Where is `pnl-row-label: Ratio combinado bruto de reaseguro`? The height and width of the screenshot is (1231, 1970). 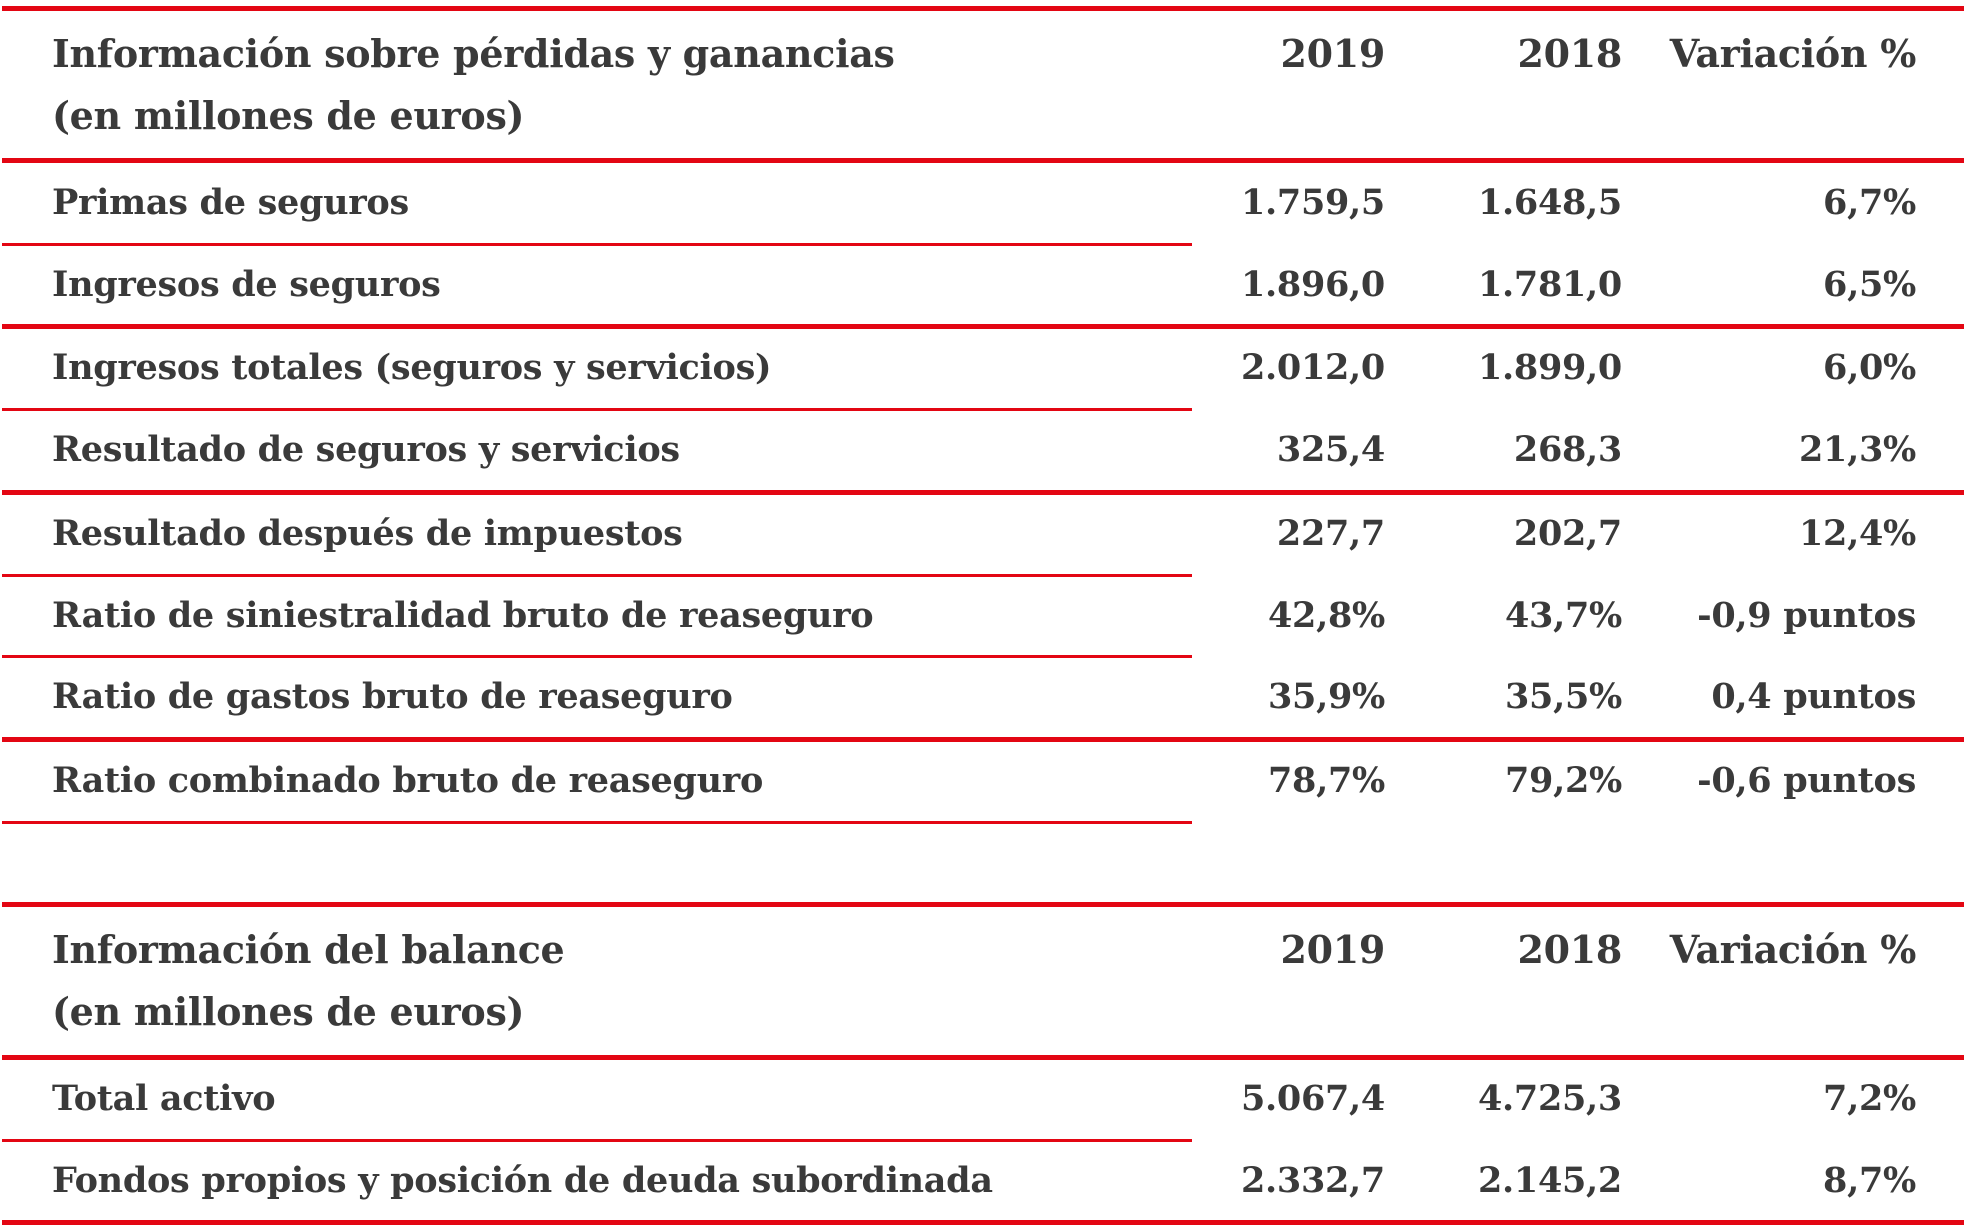 pnl-row-label: Ratio combinado bruto de reaseguro is located at coordinates (407, 780).